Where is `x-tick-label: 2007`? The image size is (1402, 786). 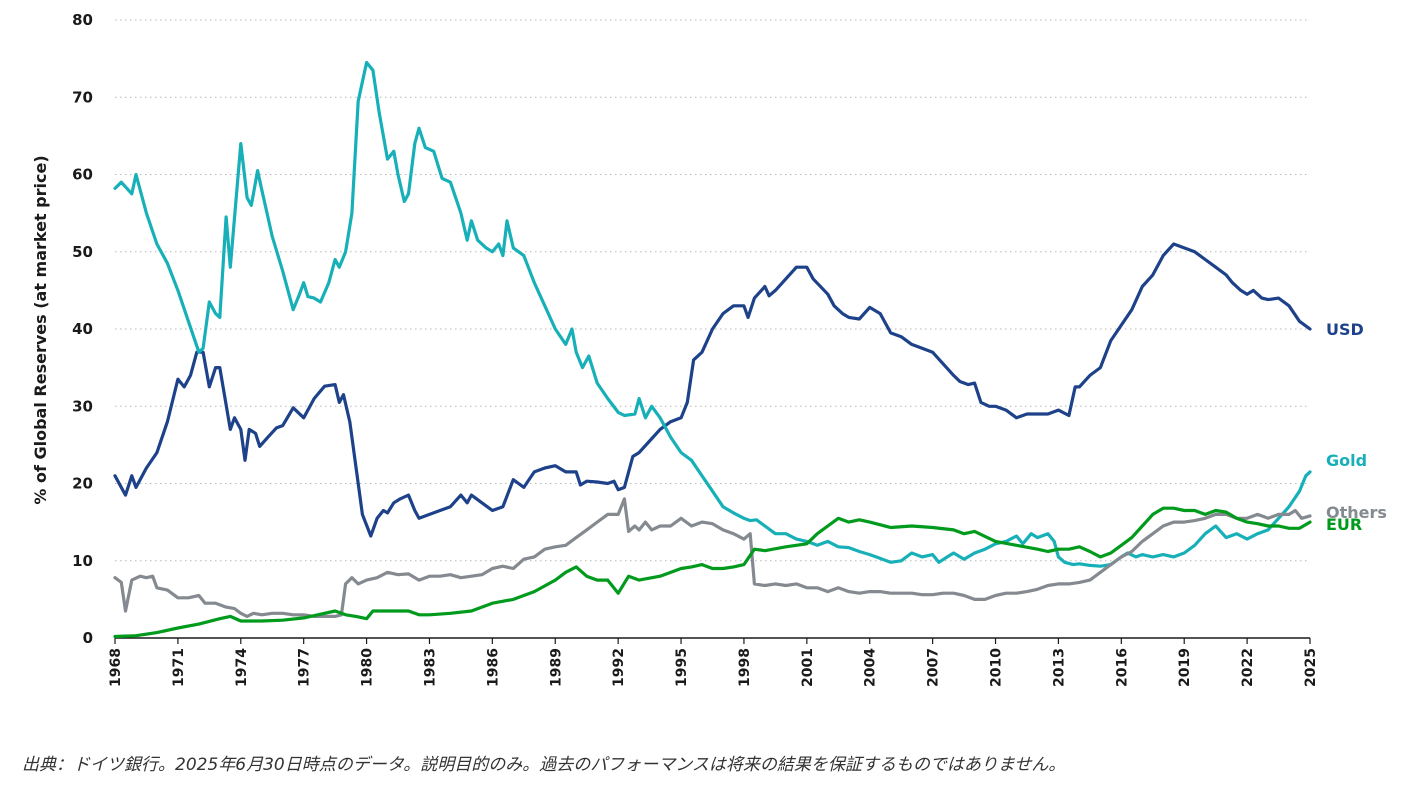
x-tick-label: 2007 is located at coordinates (934, 667).